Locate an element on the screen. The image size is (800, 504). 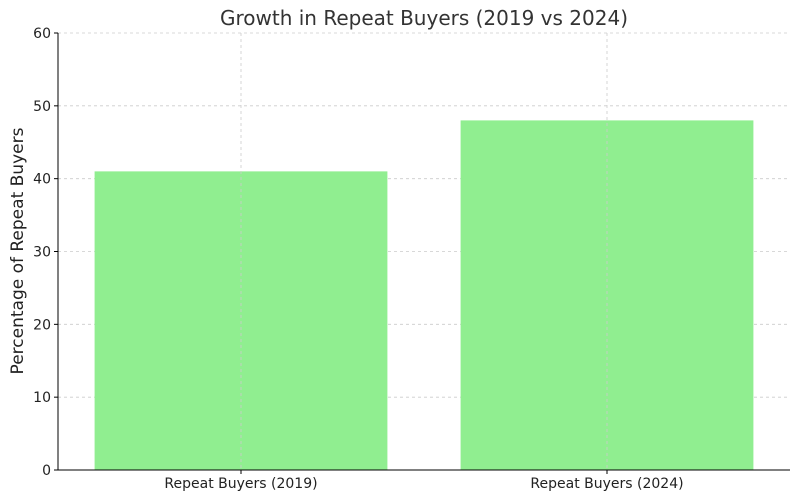
y-tick-label: 20 is located at coordinates (42, 325).